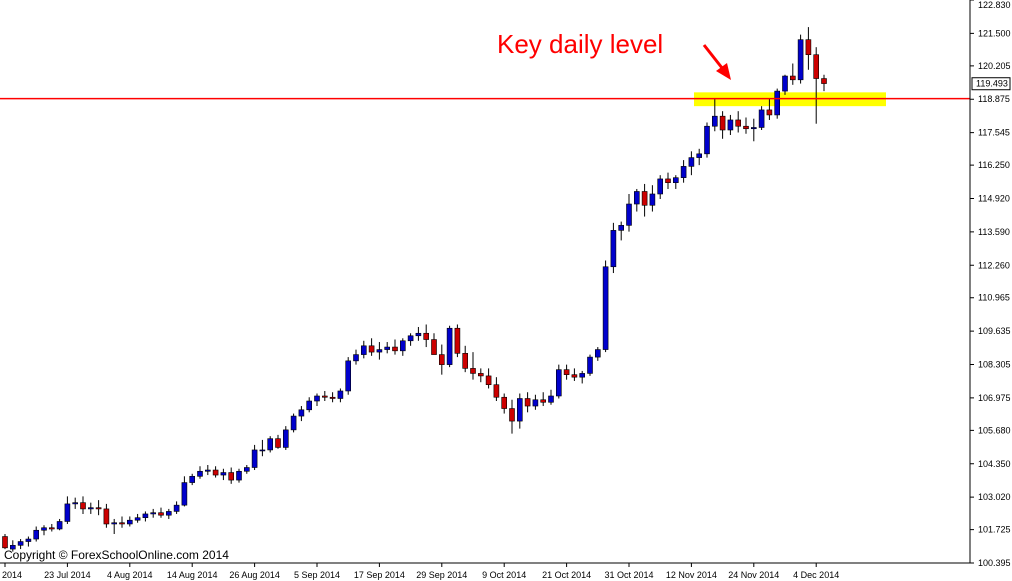 The image size is (1012, 581). What do you see at coordinates (441, 575) in the screenshot?
I see `x-tick-label: 29 Sep 2014` at bounding box center [441, 575].